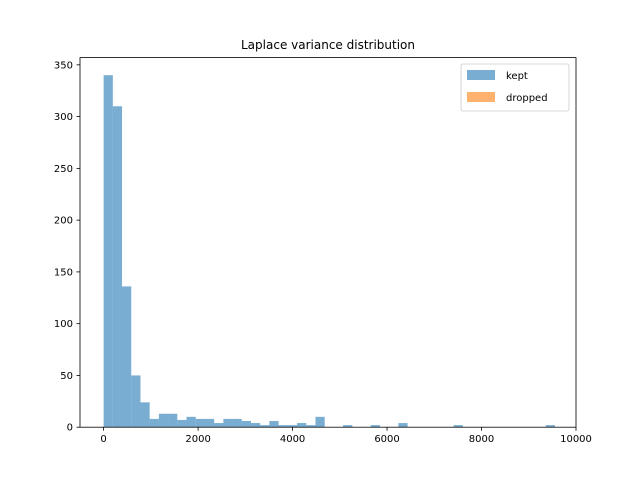 The image size is (640, 480). I want to click on legend-label-kept: kept, so click(517, 76).